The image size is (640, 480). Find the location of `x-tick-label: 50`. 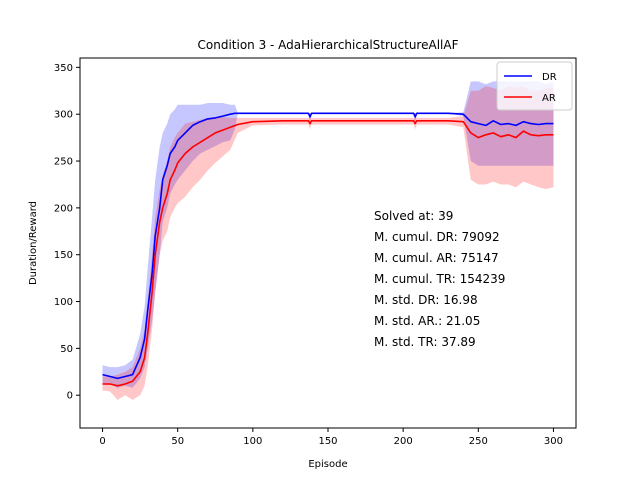

x-tick-label: 50 is located at coordinates (177, 441).